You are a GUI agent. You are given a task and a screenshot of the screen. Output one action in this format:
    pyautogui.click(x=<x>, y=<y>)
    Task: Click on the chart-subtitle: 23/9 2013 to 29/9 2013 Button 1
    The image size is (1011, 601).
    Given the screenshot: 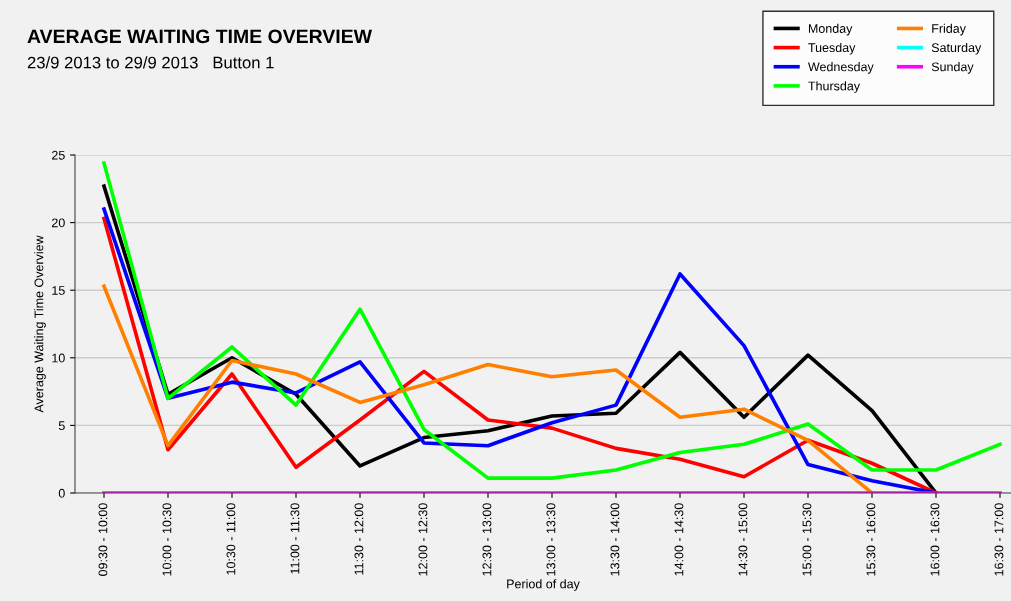 What is the action you would take?
    pyautogui.click(x=150, y=62)
    